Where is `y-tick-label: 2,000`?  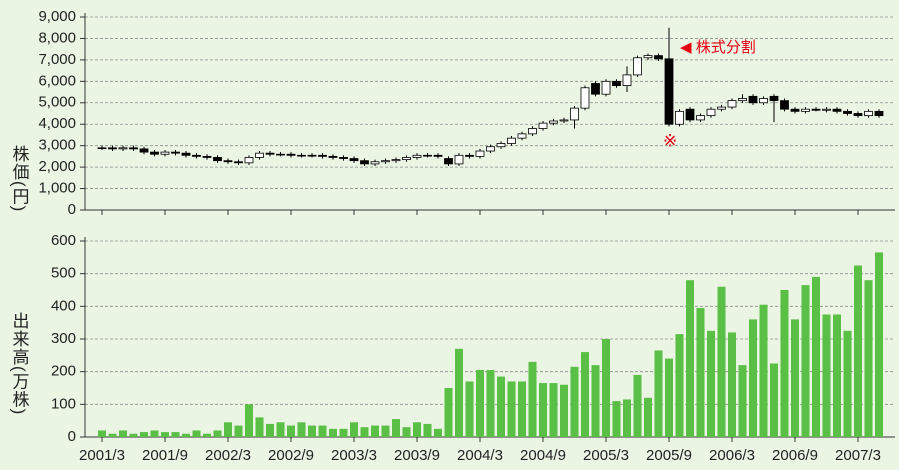 y-tick-label: 2,000 is located at coordinates (57, 166).